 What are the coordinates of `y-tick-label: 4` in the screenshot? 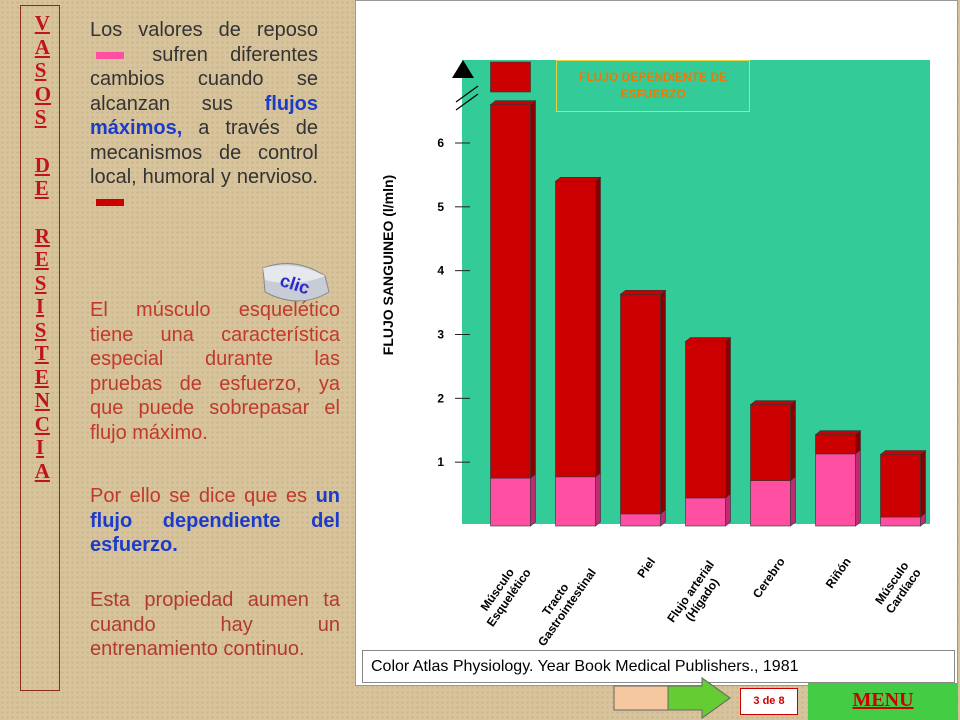 It's located at (440, 271).